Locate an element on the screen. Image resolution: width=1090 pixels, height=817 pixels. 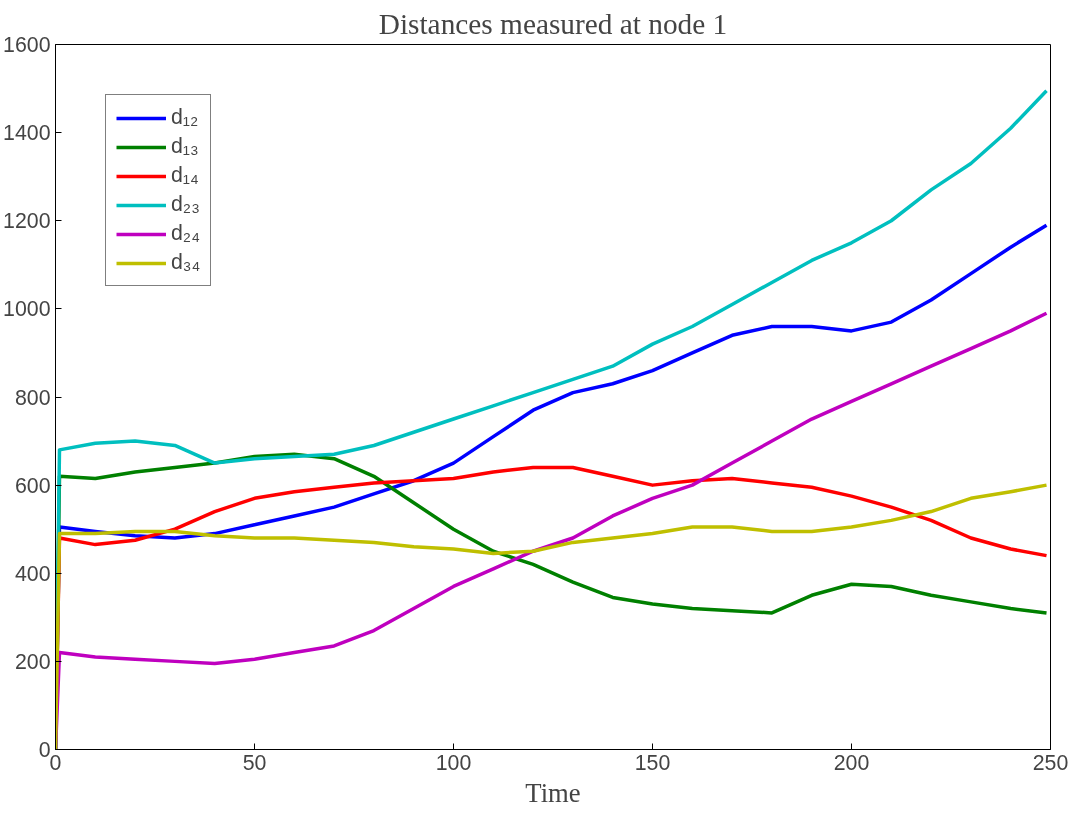
legend-label: d₂₄ is located at coordinates (185, 233).